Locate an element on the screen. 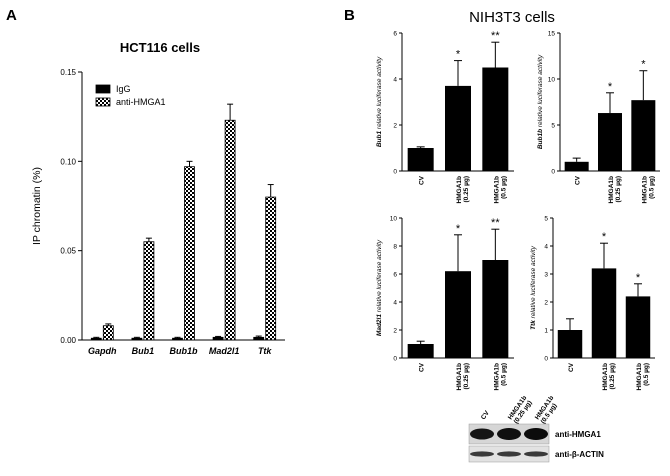 The height and width of the screenshot is (476, 670). legend-swatch-igg is located at coordinates (103, 89).